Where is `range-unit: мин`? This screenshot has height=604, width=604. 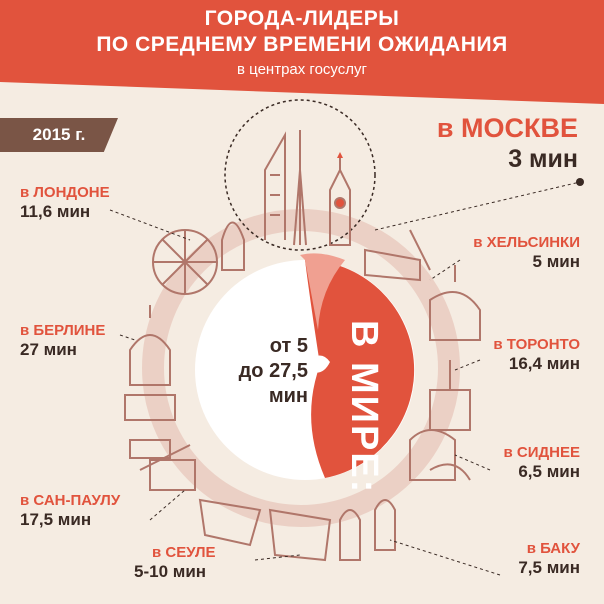
range-unit: мин is located at coordinates (288, 396).